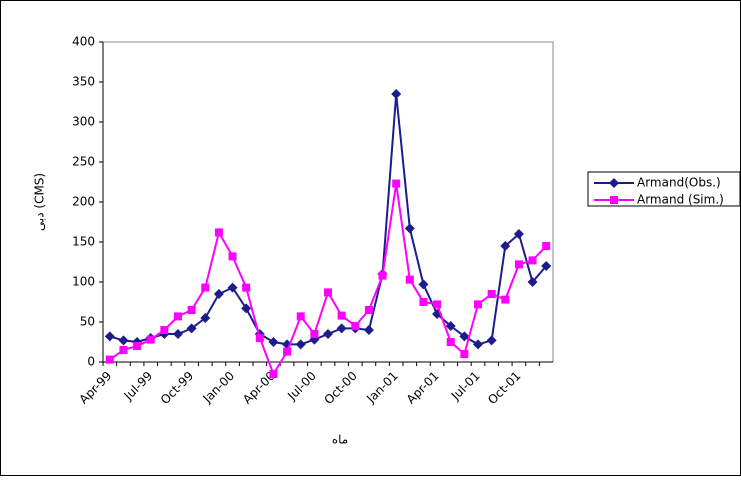 This screenshot has width=741, height=480. I want to click on y-tick-label: 0, so click(91, 362).